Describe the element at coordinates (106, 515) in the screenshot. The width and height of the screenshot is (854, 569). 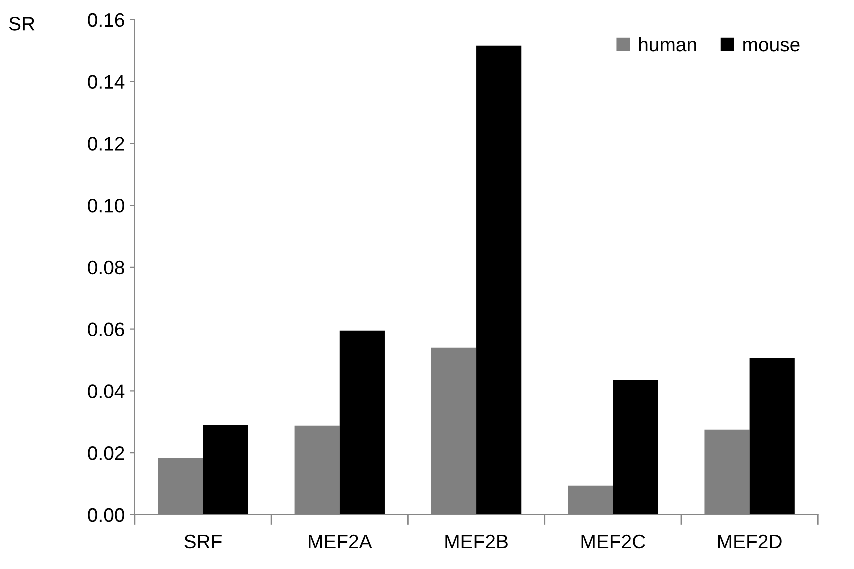
I see `y-tick-label: 0.00` at that location.